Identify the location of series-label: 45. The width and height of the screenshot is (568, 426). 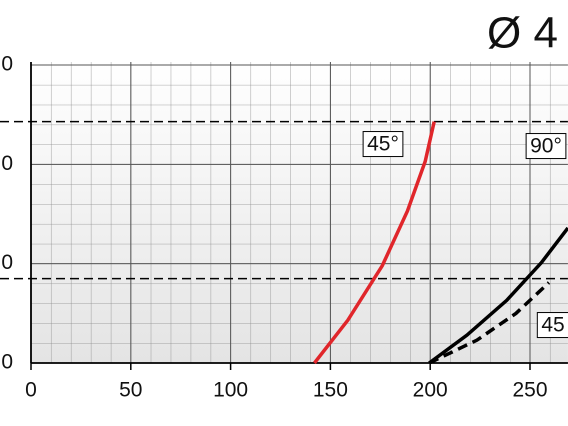
(552, 325).